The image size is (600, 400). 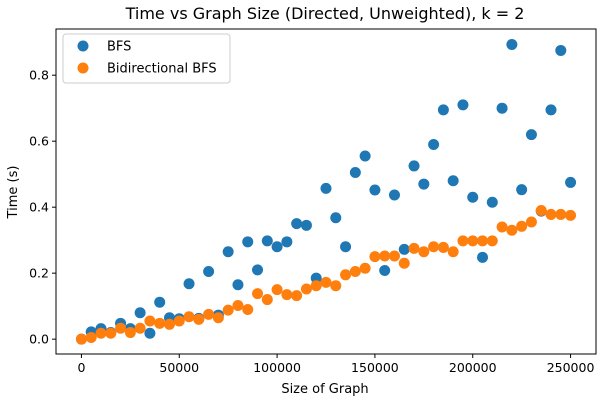 What do you see at coordinates (39, 273) in the screenshot?
I see `y-tick-label: 0.2` at bounding box center [39, 273].